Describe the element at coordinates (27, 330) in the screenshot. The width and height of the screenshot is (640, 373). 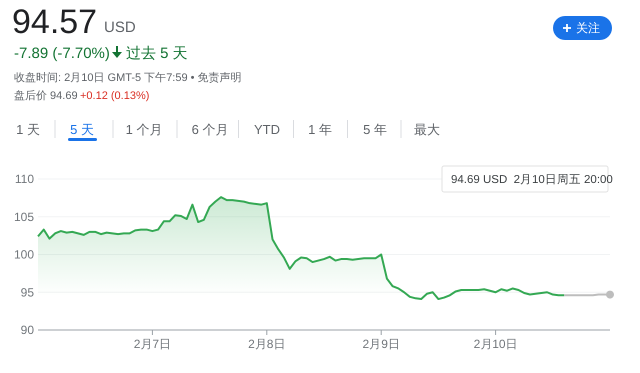
I see `y-tick-label: 90` at that location.